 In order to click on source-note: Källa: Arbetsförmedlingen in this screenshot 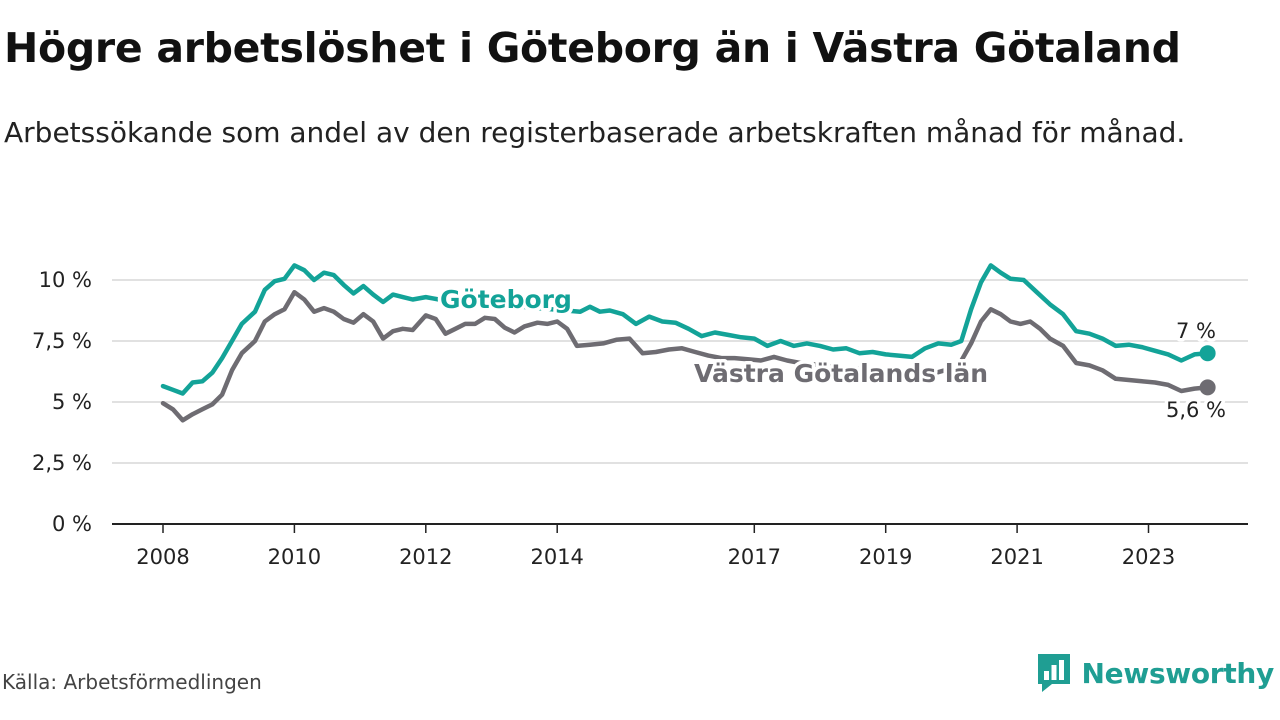, I will do `click(132, 682)`.